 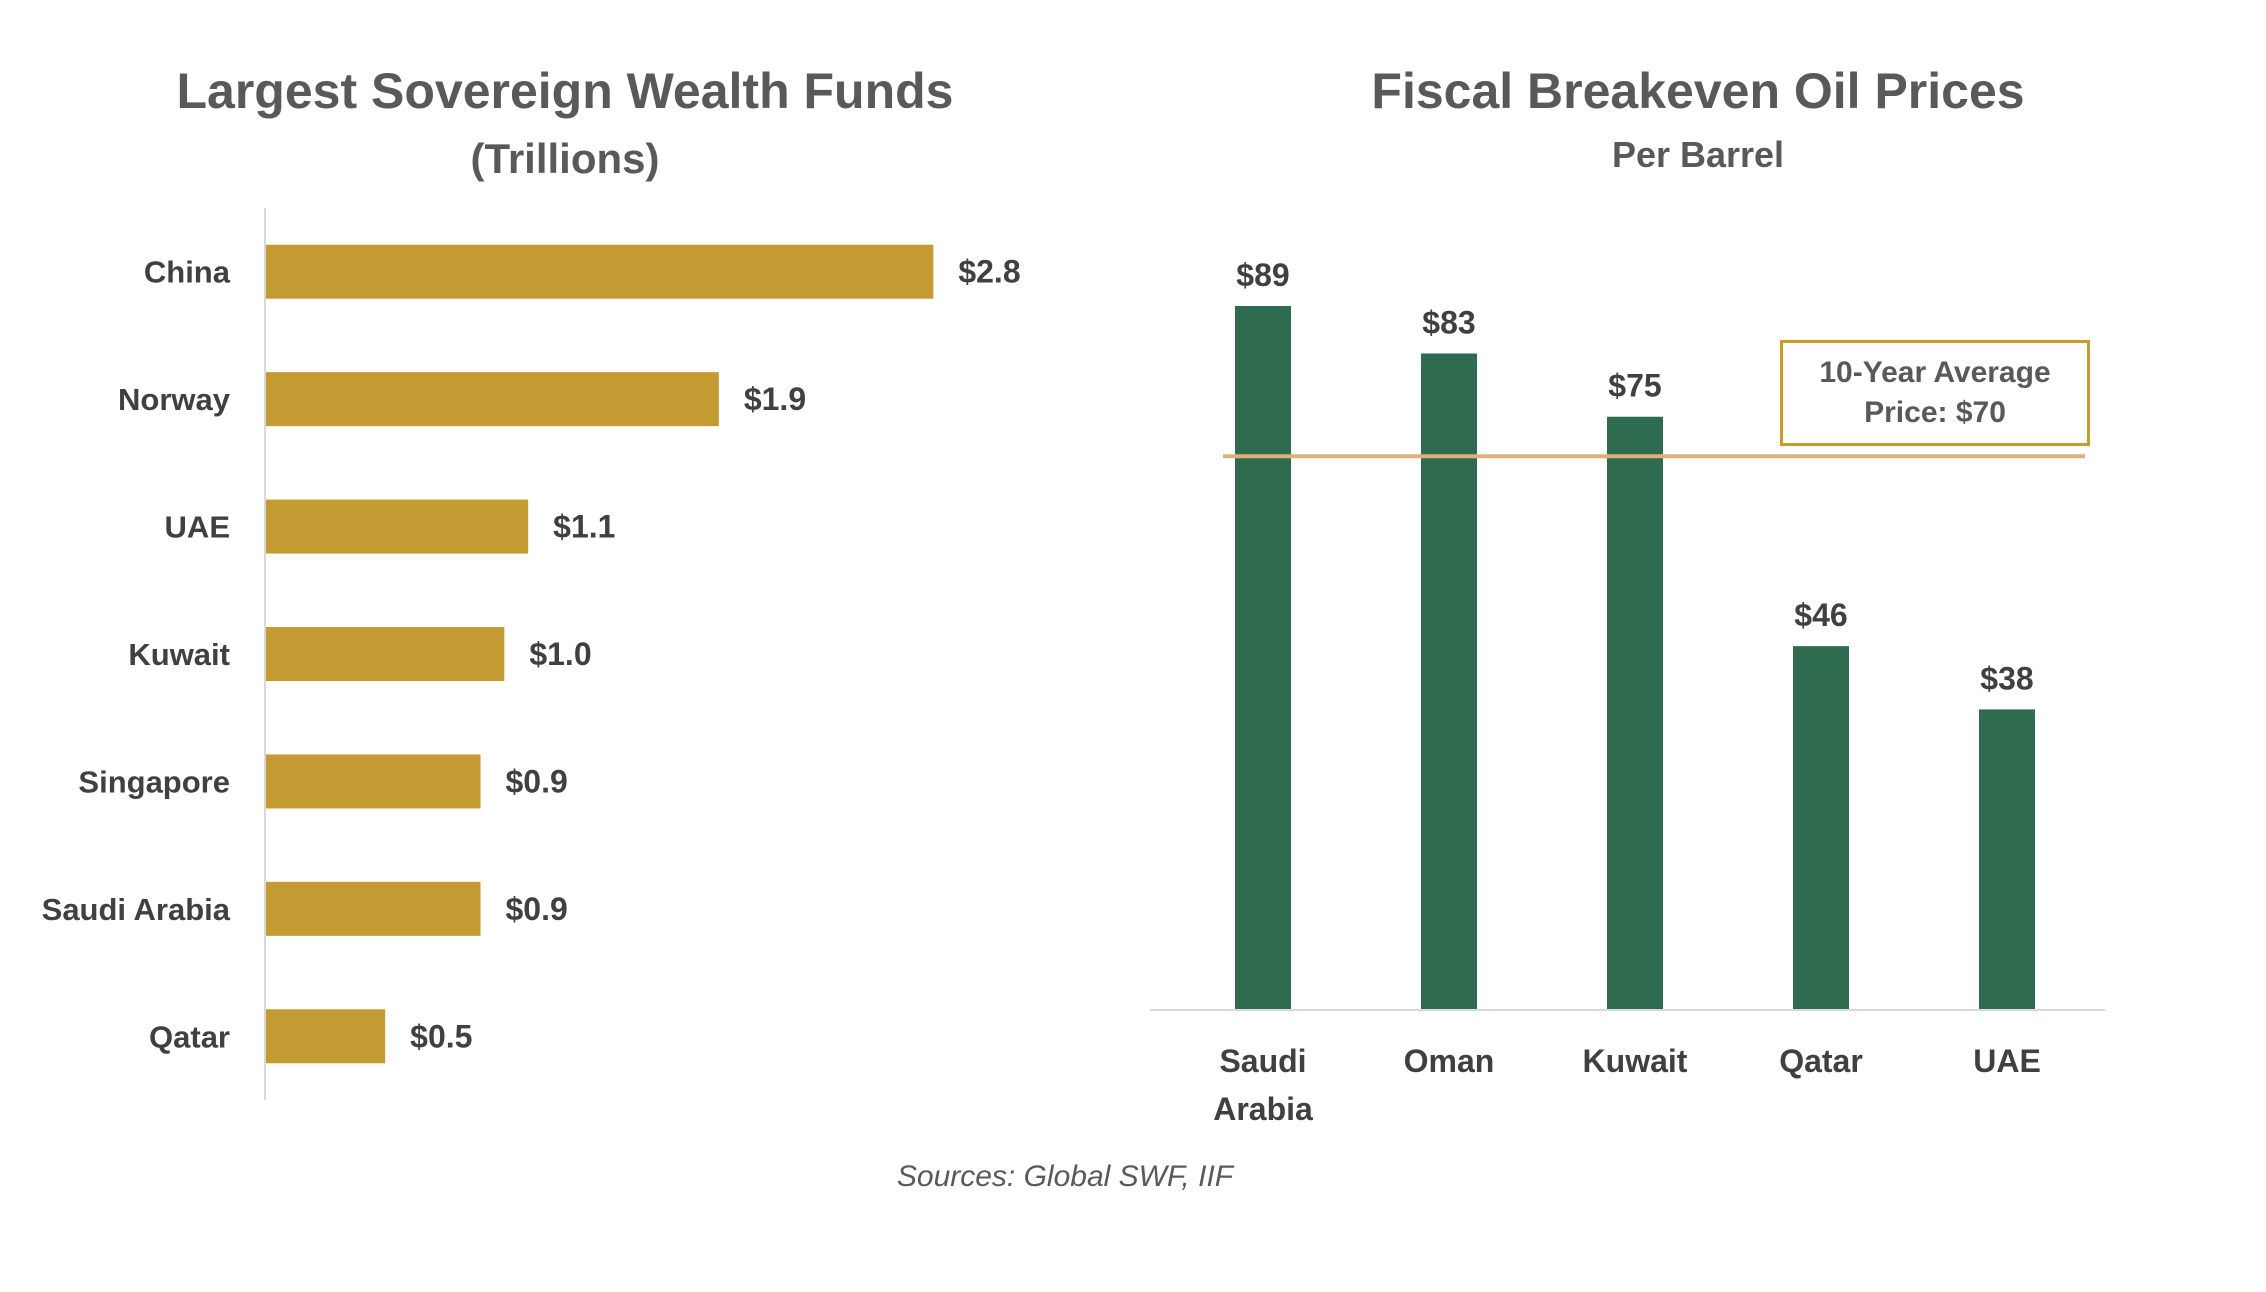 What do you see at coordinates (1698, 154) in the screenshot?
I see `breakeven-chart-subtitle: Per Barrel` at bounding box center [1698, 154].